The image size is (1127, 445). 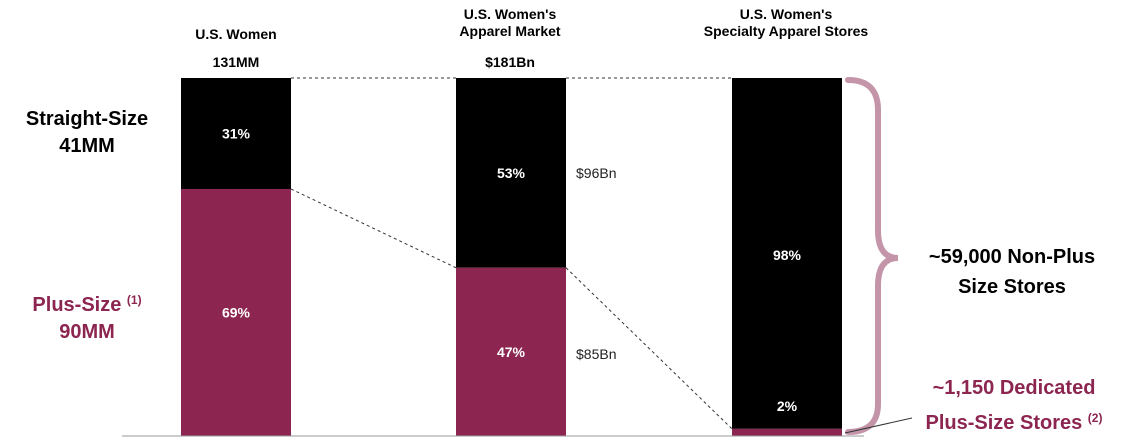 I want to click on dedicated-plus-stores-label: ~1,150 Dedicated Plus-Size Stores (2), so click(x=1014, y=405).